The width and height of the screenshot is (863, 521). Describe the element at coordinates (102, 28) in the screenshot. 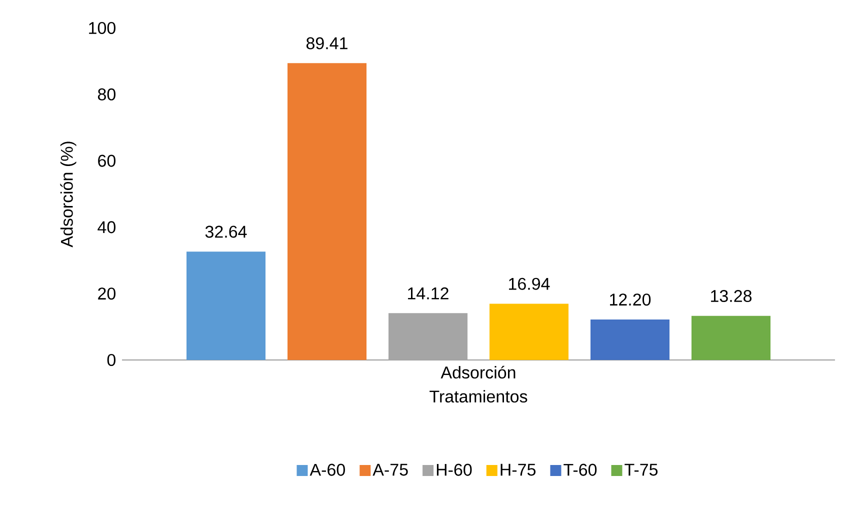

I see `y-tick-label: 100` at that location.